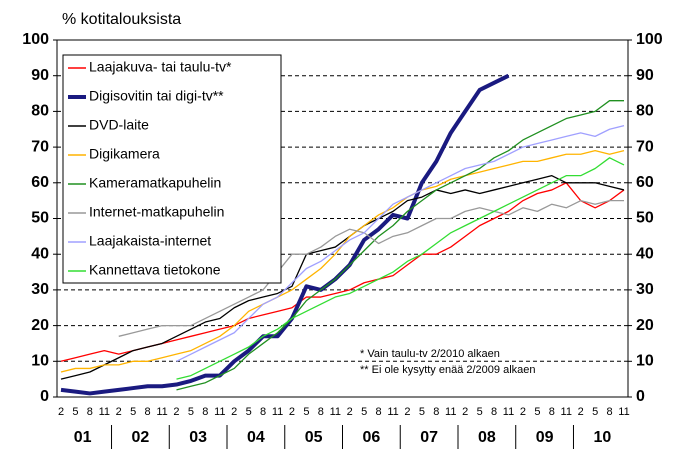  What do you see at coordinates (155, 183) in the screenshot?
I see `legend-label: Kameramatkapuhelin` at bounding box center [155, 183].